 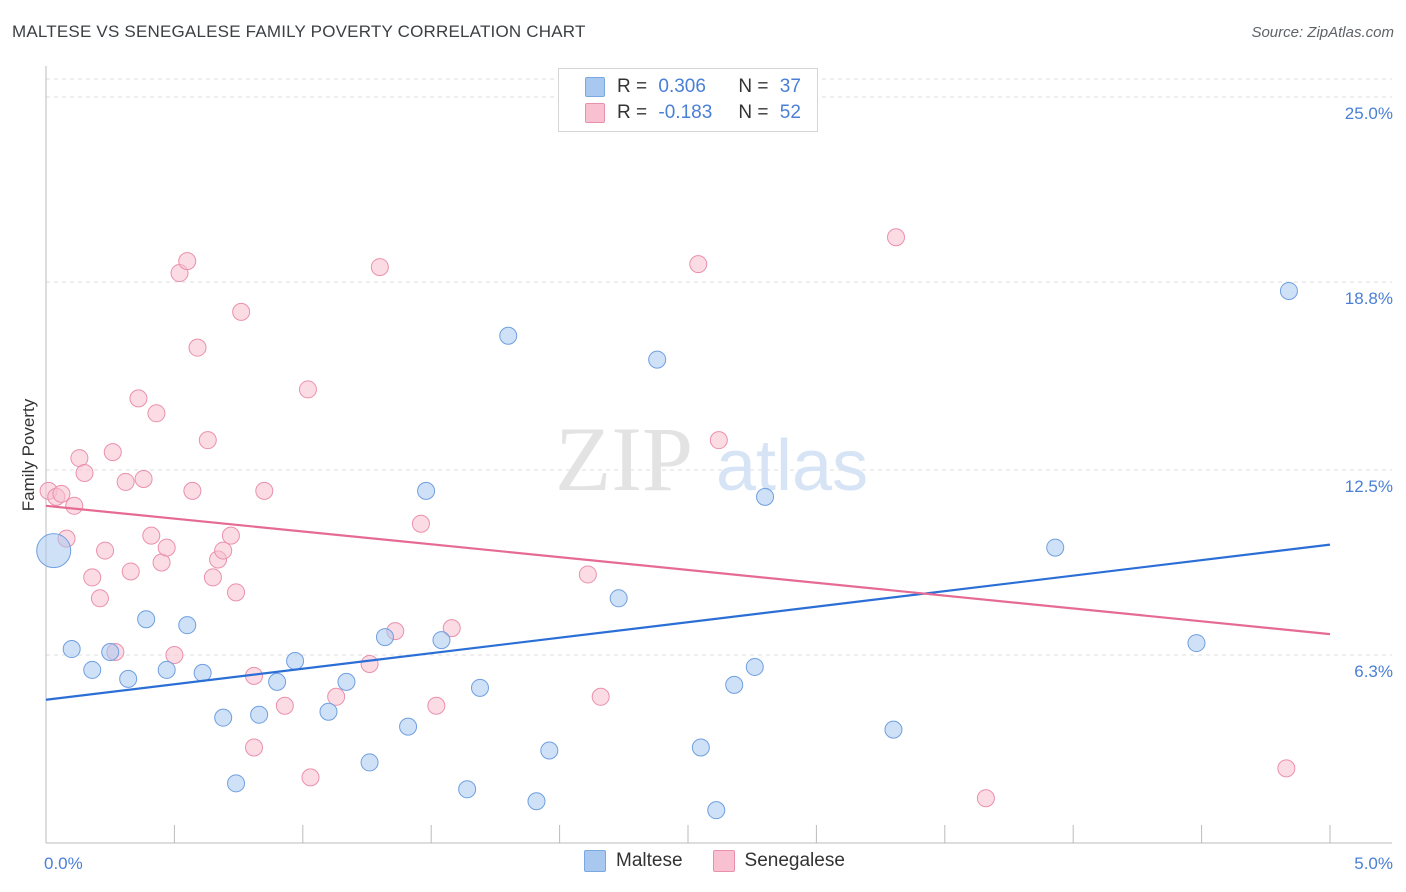 I want to click on source-label: Source: ZipAtlas.com, so click(x=1322, y=32).